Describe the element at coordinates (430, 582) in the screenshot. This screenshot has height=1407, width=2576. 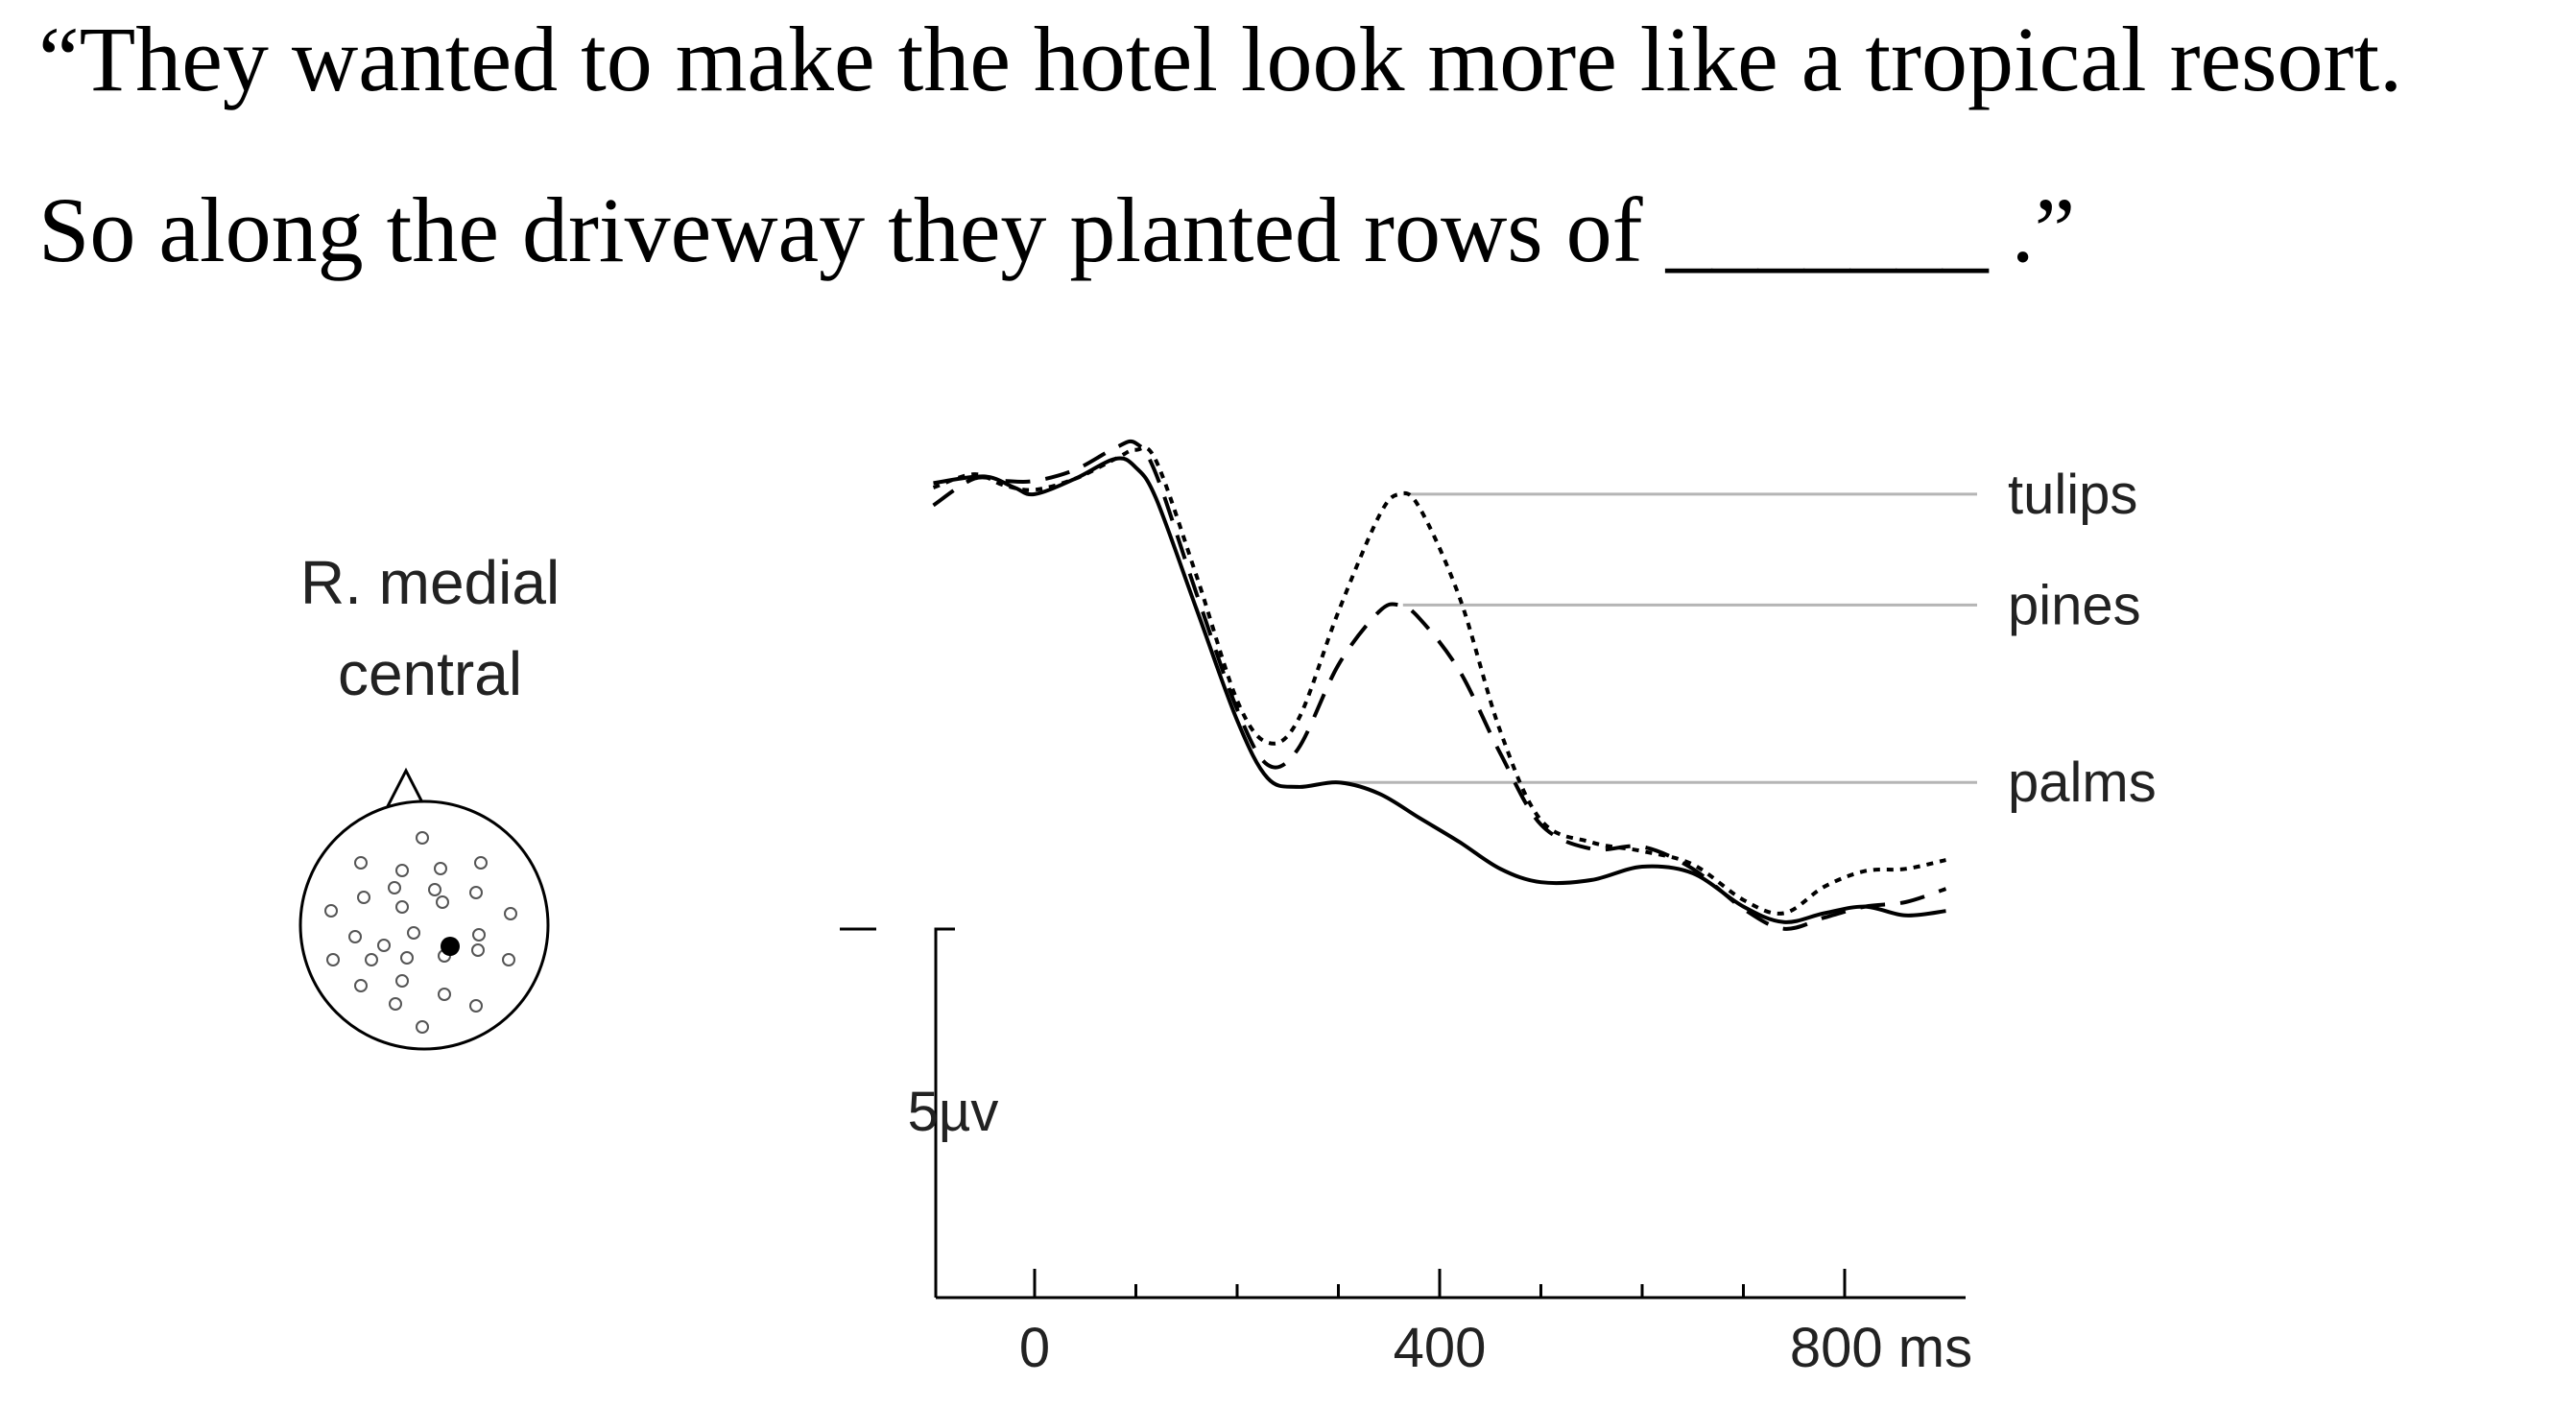
I see `electrode-label-line-1: R. medial` at that location.